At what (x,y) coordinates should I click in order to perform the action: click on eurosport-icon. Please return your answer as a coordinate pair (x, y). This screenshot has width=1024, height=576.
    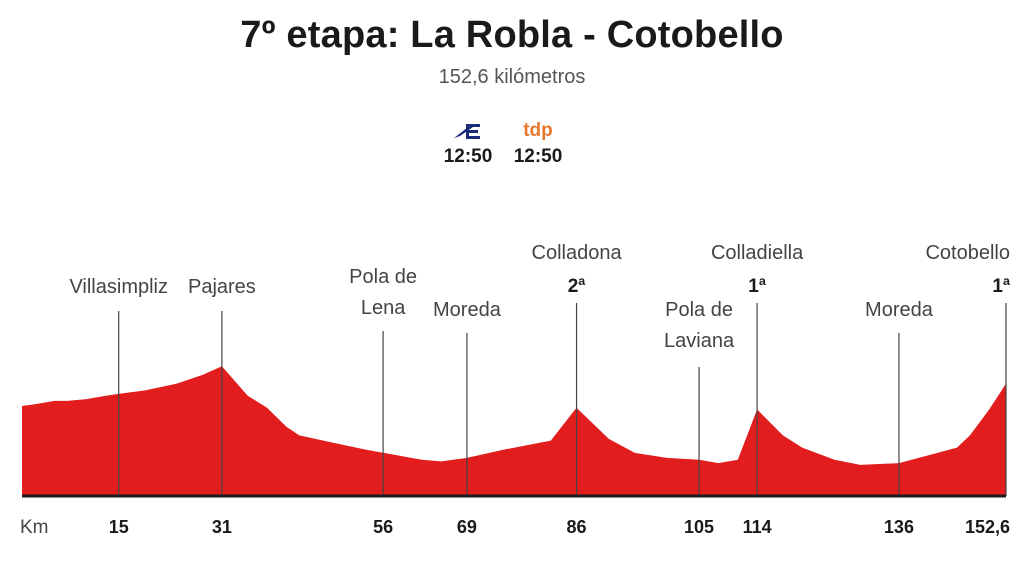
    Looking at the image, I should click on (468, 131).